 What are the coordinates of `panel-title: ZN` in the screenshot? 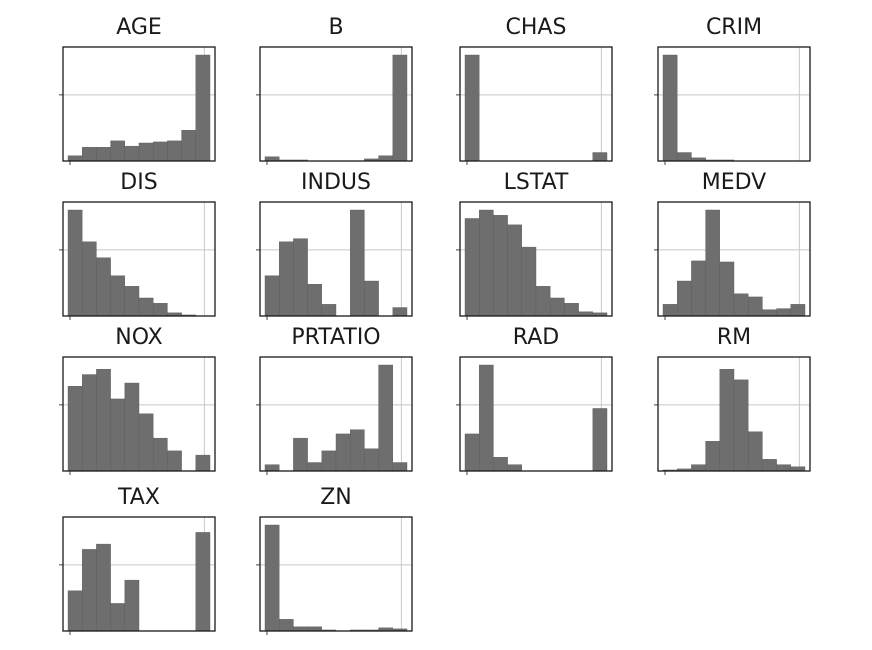 It's located at (336, 497).